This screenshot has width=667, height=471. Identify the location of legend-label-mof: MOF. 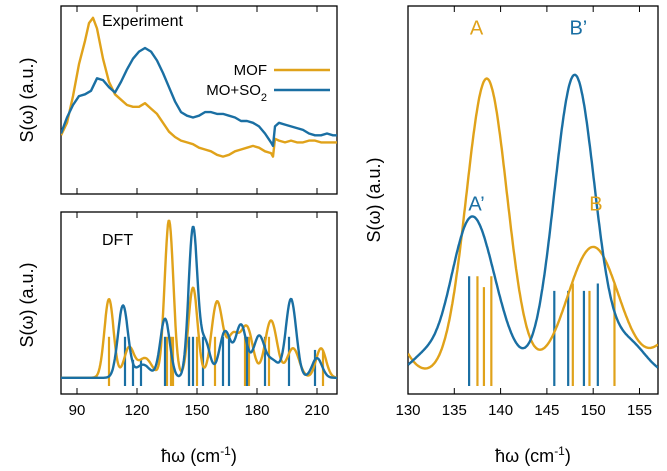
(250, 70).